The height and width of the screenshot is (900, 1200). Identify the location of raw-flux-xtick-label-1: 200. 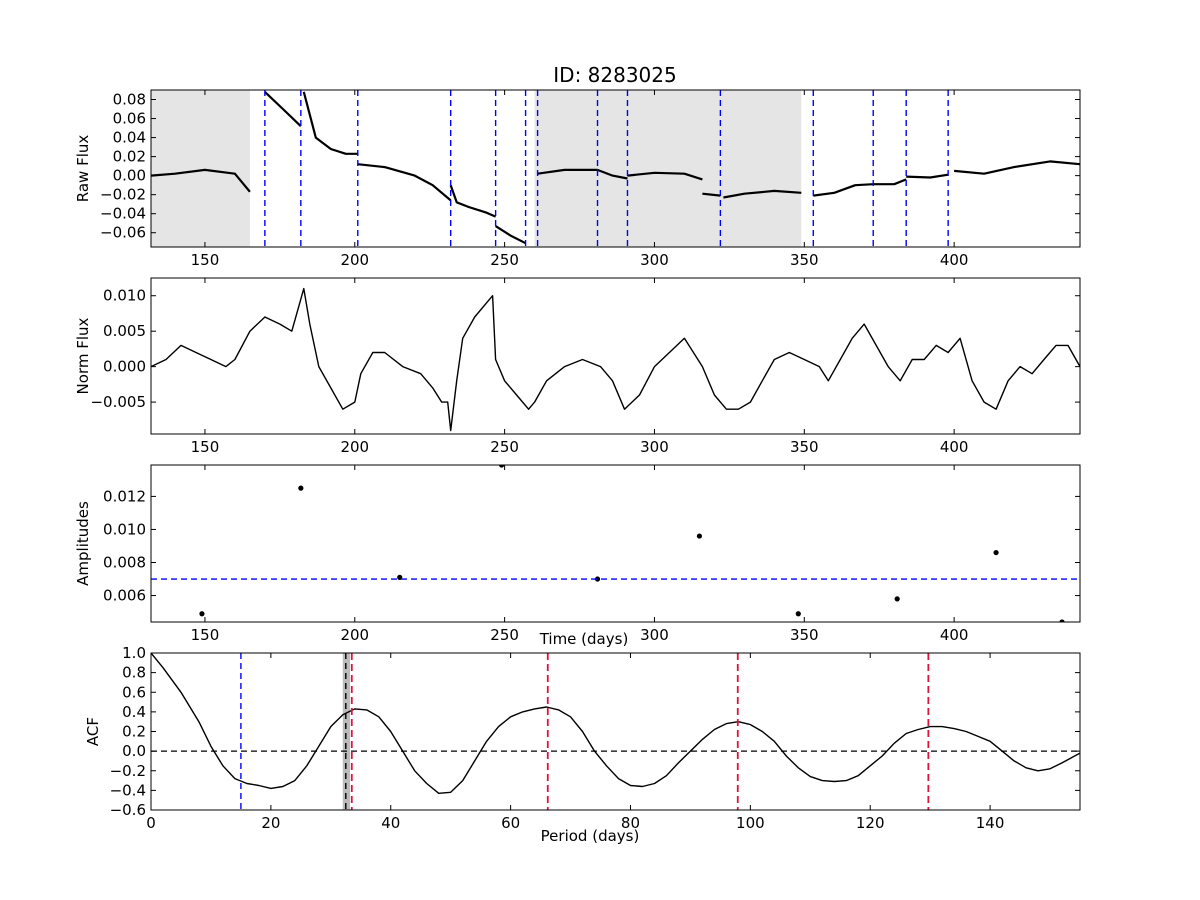
(354, 260).